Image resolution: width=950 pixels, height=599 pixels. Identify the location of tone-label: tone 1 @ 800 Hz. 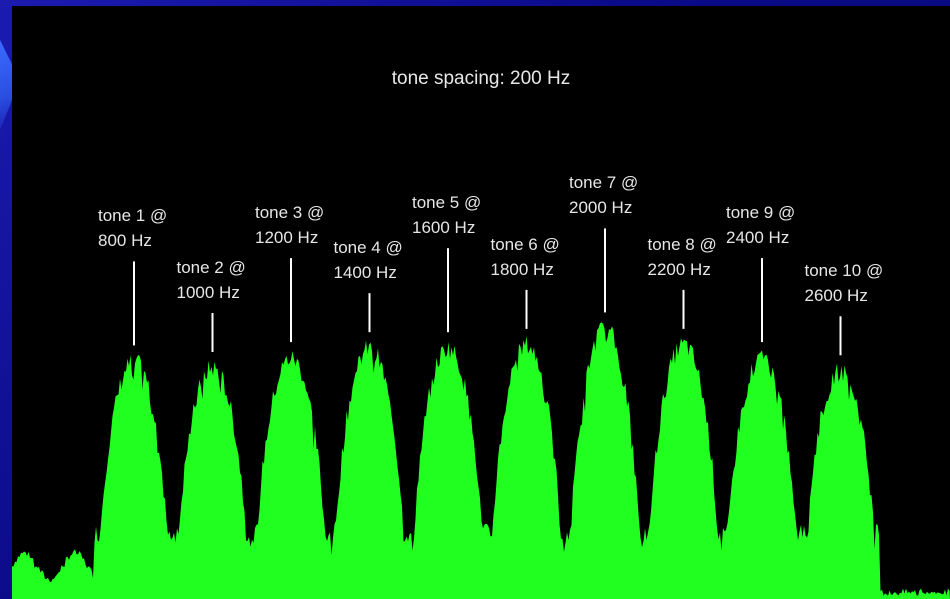
(132, 228).